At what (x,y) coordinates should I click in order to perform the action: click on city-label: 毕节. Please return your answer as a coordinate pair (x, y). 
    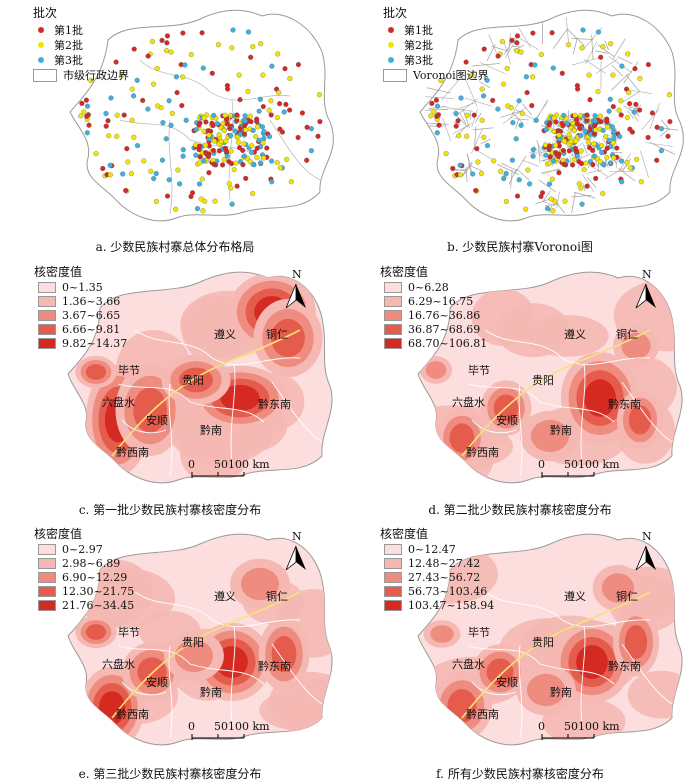
    Looking at the image, I should click on (129, 370).